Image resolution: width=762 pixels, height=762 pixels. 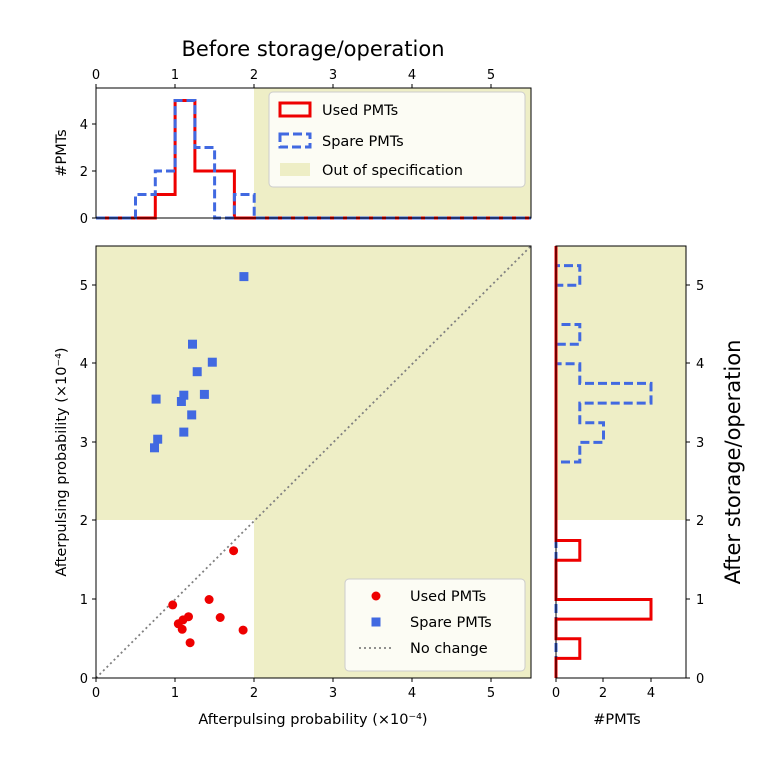 I want to click on main-xtick-label: 5, so click(x=491, y=693).